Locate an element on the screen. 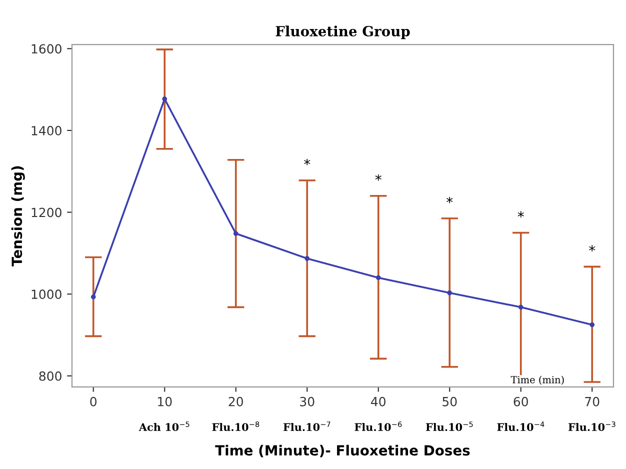  x-tick-label: 60 is located at coordinates (521, 401).